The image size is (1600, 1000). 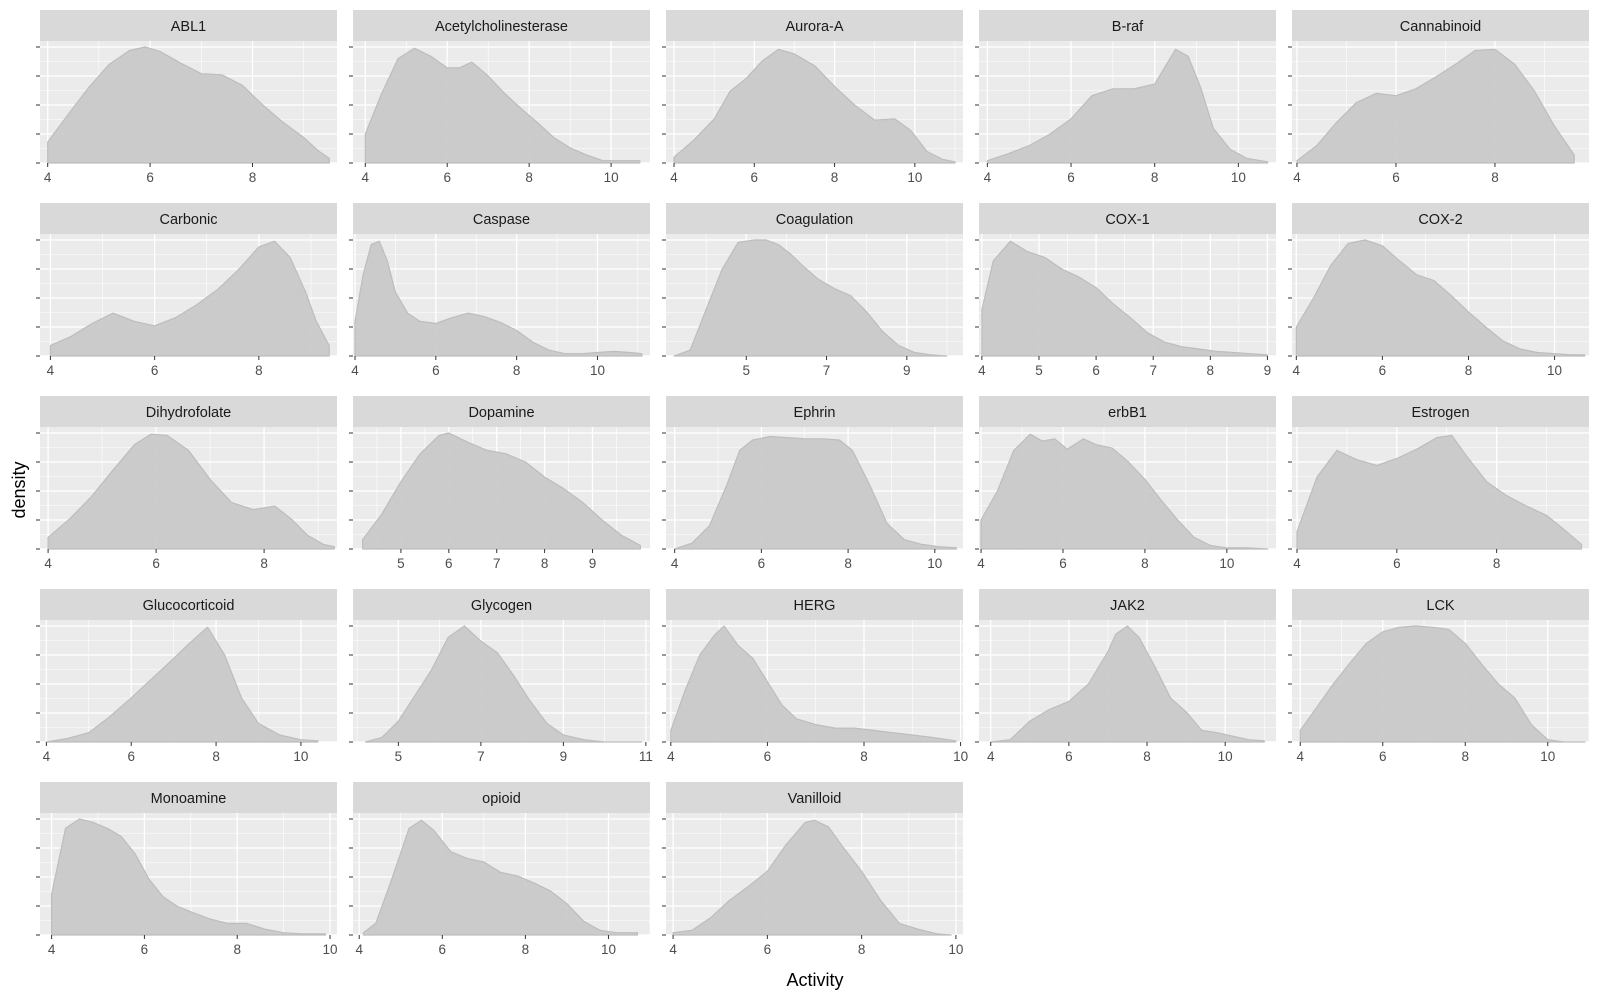 I want to click on facet-monoamine: Monoamine 4 6 8 10, so click(x=187, y=869).